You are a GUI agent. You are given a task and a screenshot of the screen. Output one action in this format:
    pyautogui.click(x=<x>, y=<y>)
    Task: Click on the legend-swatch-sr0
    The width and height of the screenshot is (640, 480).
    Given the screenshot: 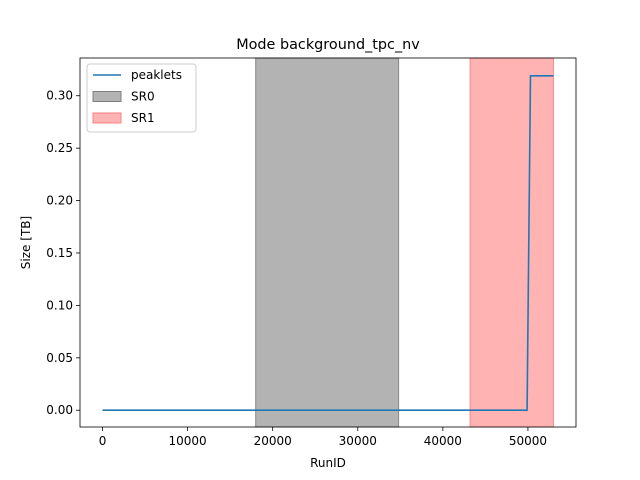 What is the action you would take?
    pyautogui.click(x=107, y=96)
    